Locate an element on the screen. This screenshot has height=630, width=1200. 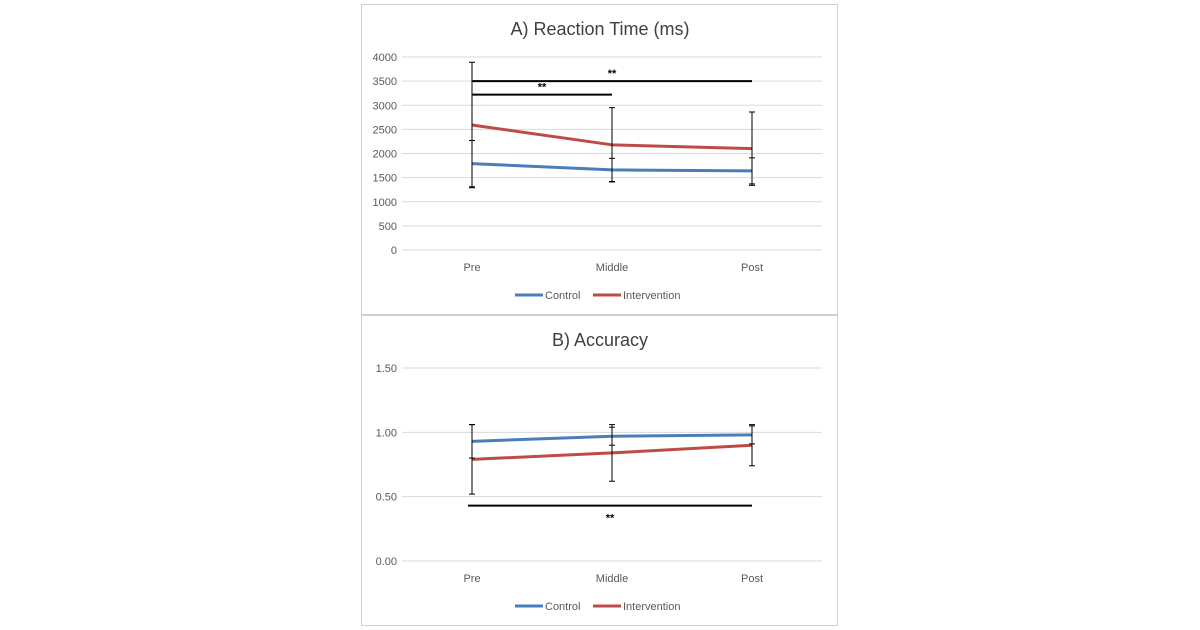
y-tick-label: 3000 is located at coordinates (385, 106).